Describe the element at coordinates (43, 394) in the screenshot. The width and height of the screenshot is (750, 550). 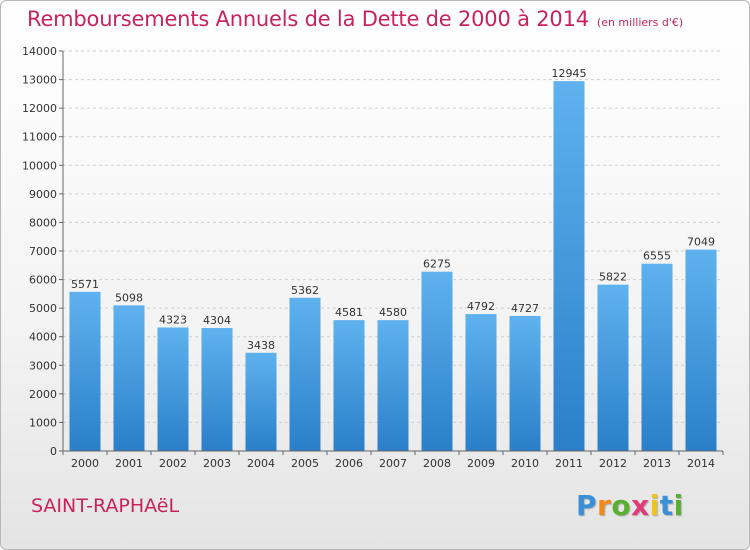
I see `y-tick-label: 2000` at that location.